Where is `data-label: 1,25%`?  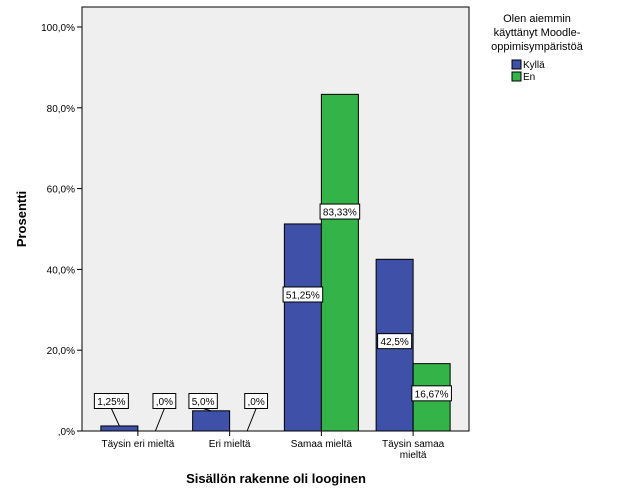 data-label: 1,25% is located at coordinates (111, 410).